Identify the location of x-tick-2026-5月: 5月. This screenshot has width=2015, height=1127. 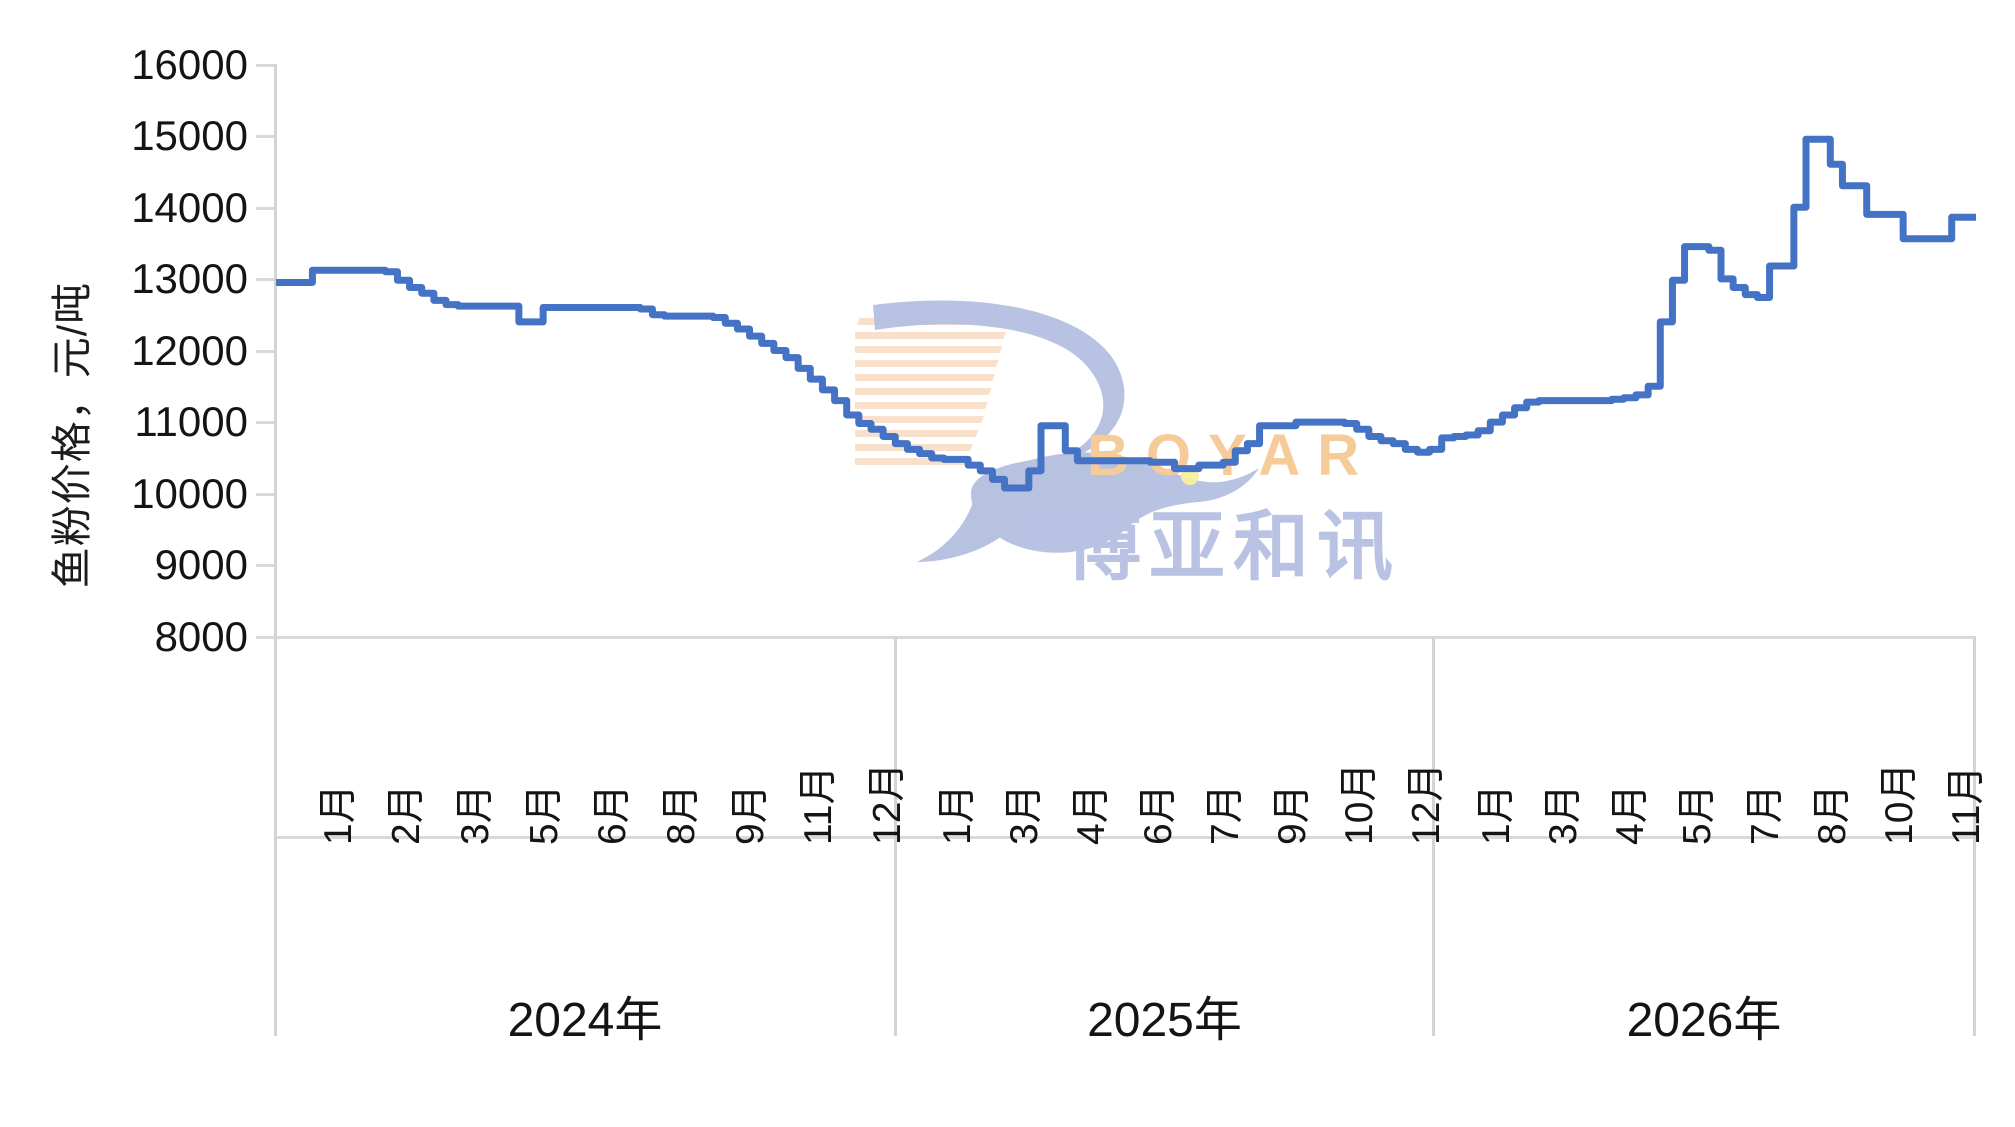
(1698, 814).